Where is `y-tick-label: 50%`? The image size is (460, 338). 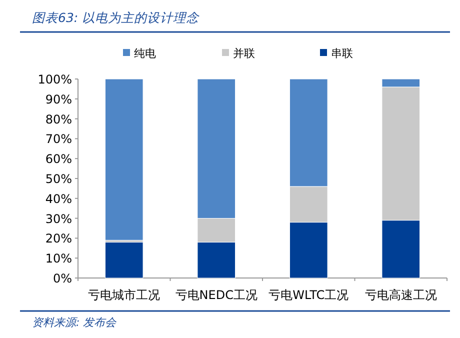
y-tick-label: 50% is located at coordinates (58, 179).